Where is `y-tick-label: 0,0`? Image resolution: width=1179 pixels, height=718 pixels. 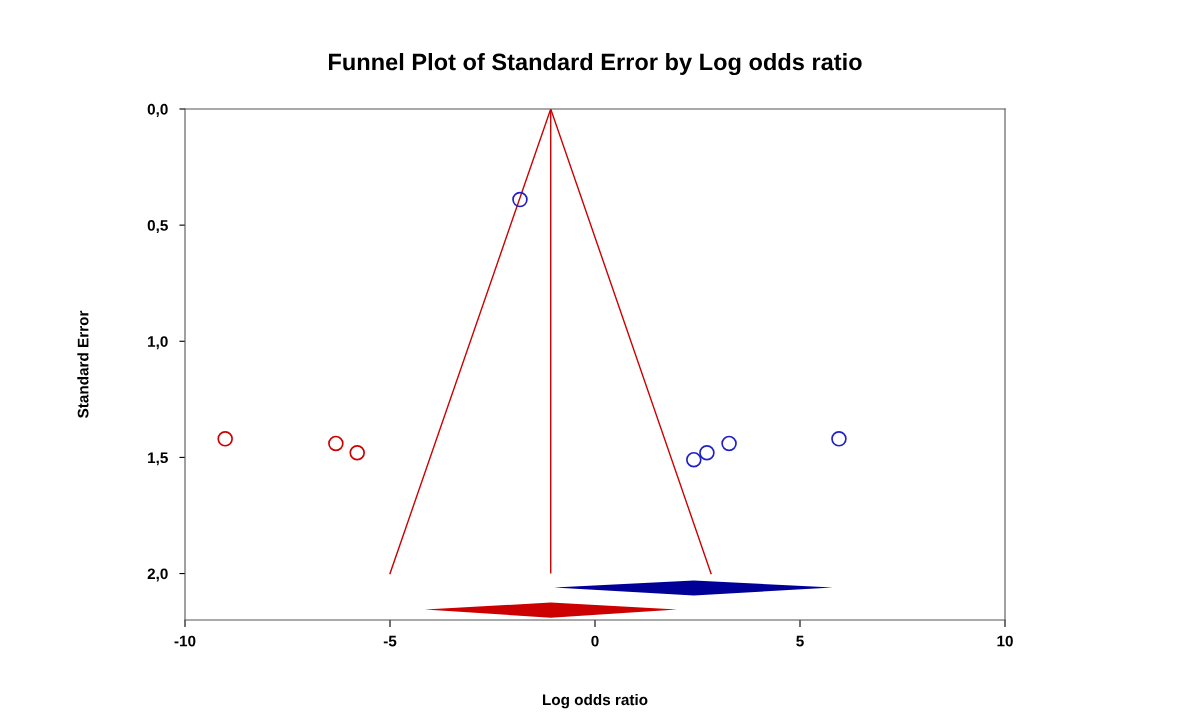 y-tick-label: 0,0 is located at coordinates (157, 110).